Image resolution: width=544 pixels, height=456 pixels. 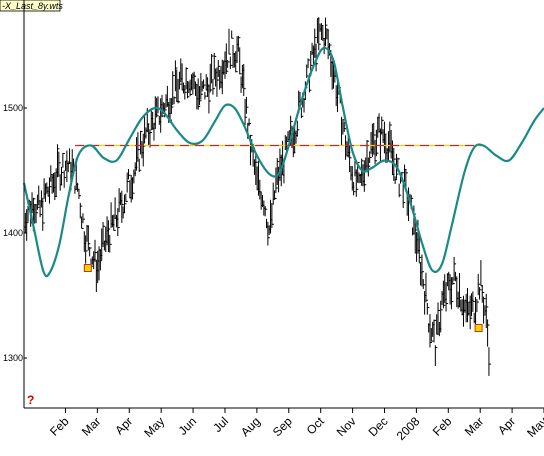 What do you see at coordinates (30, 400) in the screenshot?
I see `help-marker: ?` at bounding box center [30, 400].